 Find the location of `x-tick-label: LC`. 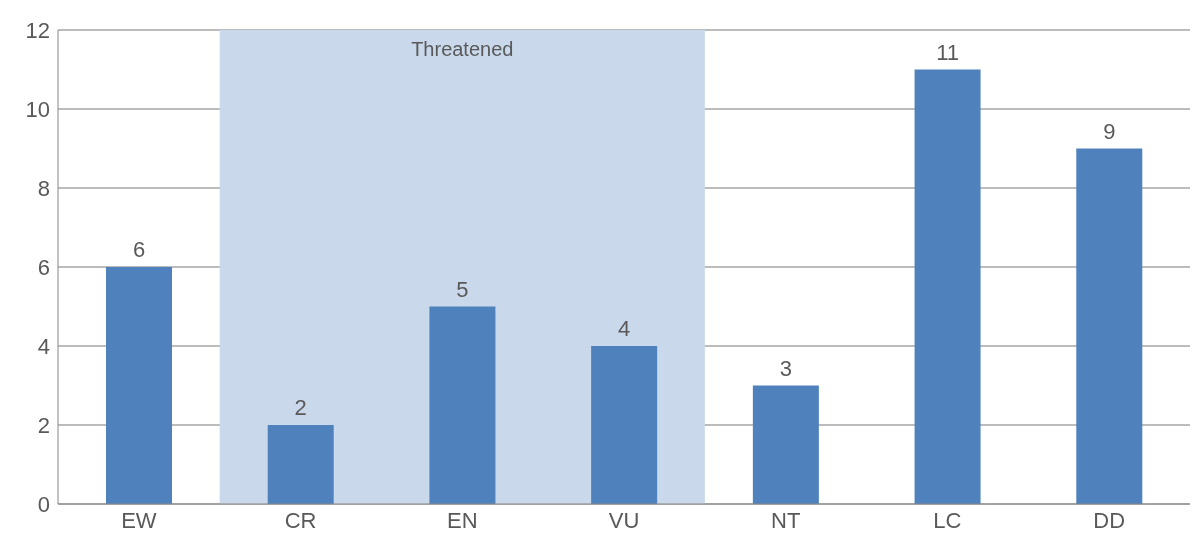

x-tick-label: LC is located at coordinates (947, 520).